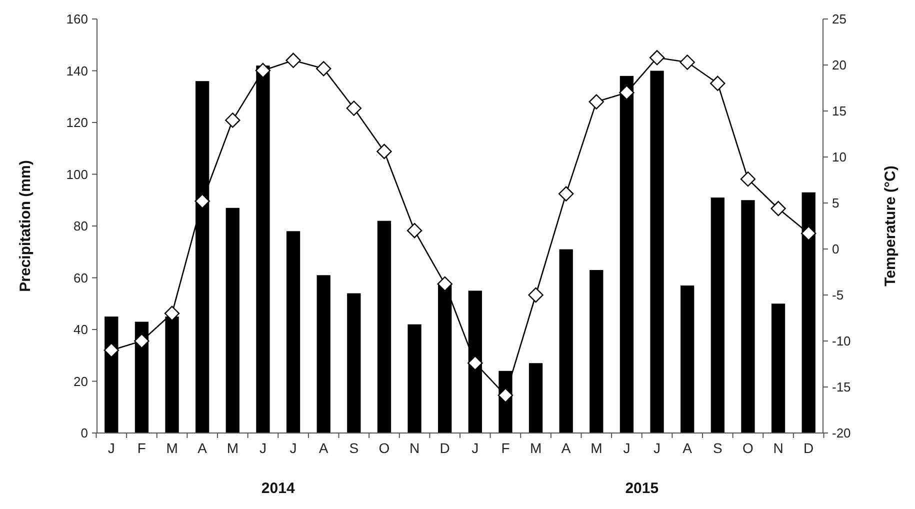  What do you see at coordinates (838, 295) in the screenshot?
I see `y2-tick-label: -5` at bounding box center [838, 295].